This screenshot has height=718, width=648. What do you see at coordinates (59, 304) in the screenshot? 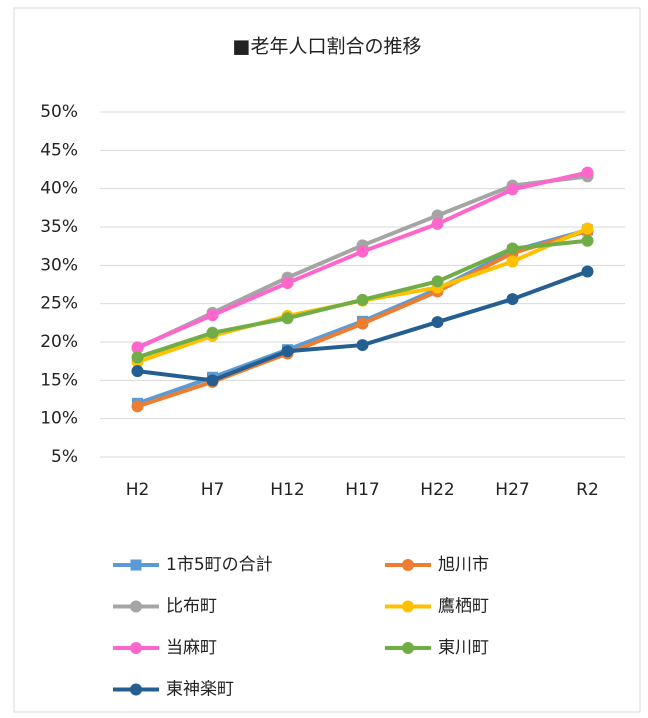
I see `y-tick-label: 25%` at bounding box center [59, 304].